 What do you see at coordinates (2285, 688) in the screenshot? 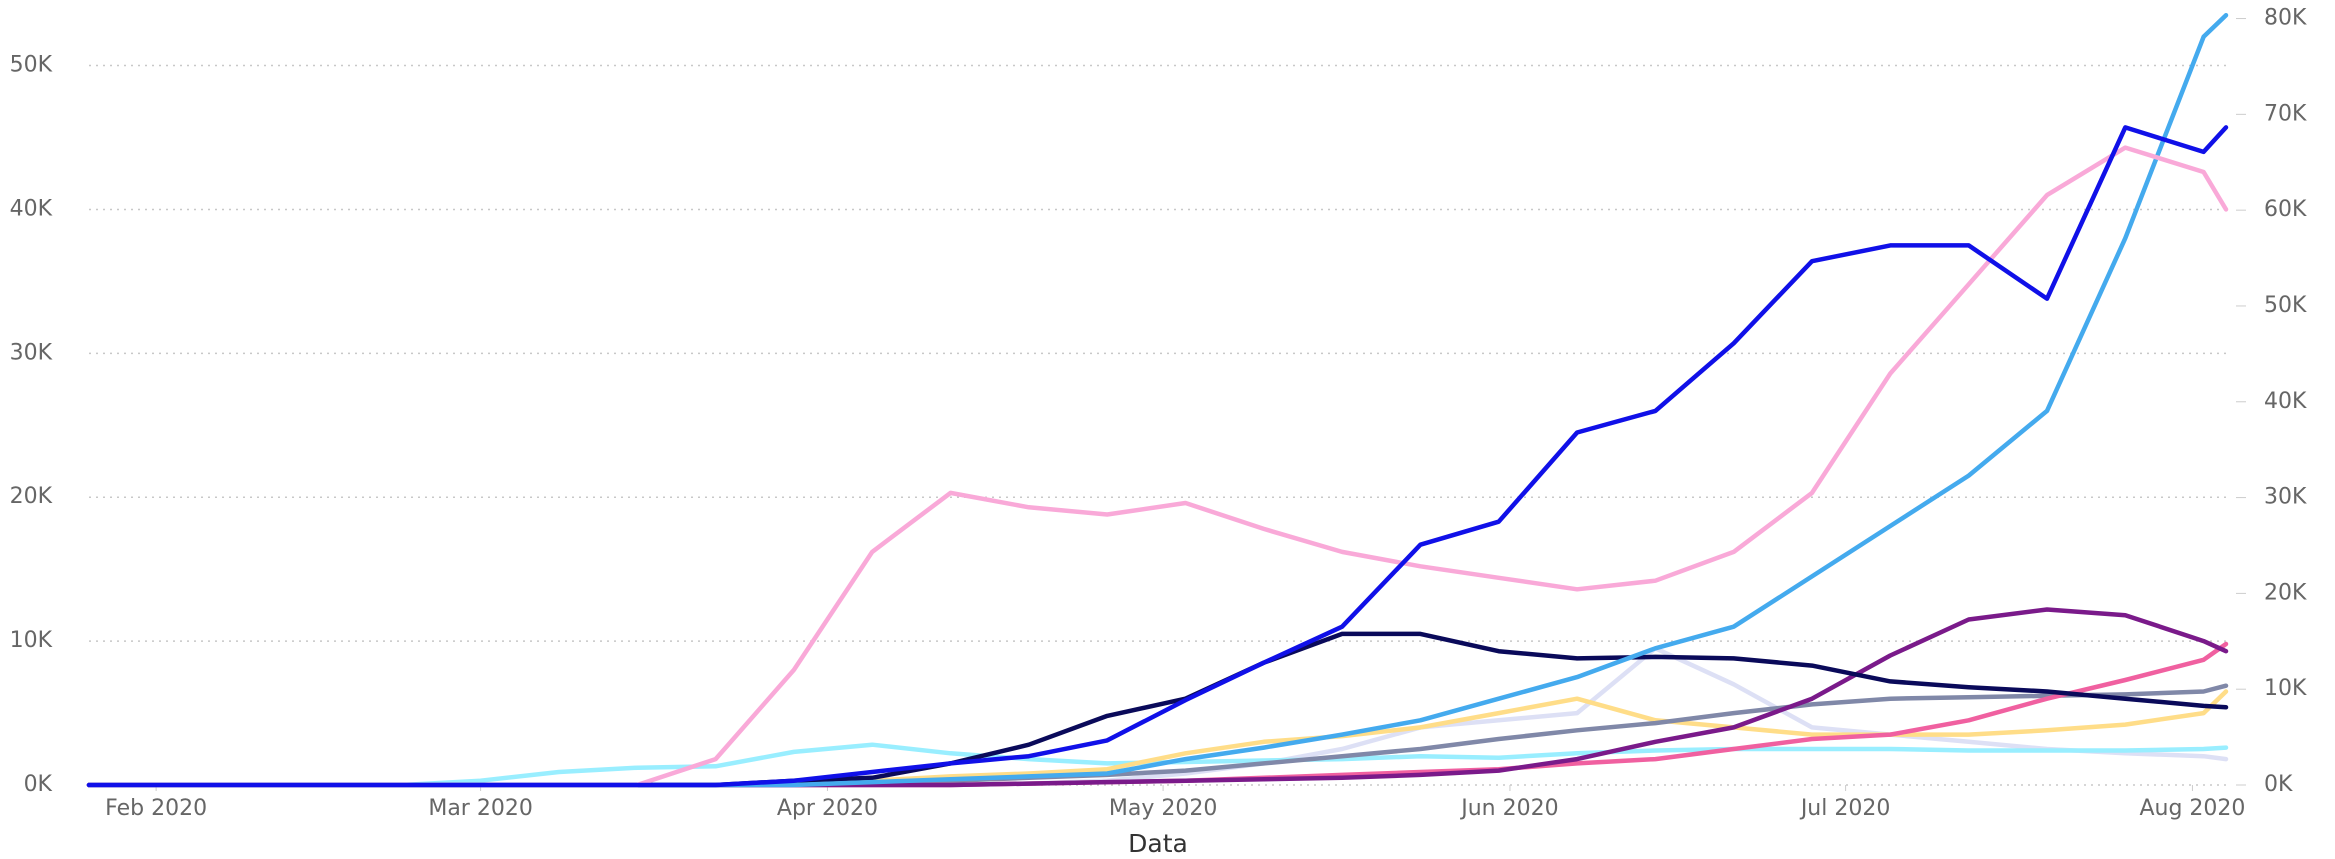
I see `y2-tick-label: 10K` at bounding box center [2285, 688].